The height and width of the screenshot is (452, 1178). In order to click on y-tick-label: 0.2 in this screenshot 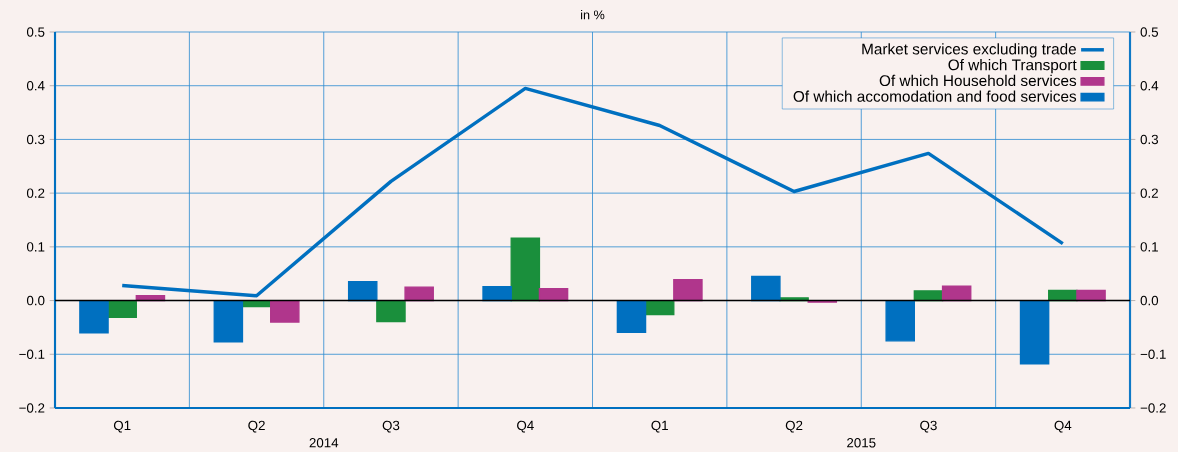, I will do `click(1149, 193)`.